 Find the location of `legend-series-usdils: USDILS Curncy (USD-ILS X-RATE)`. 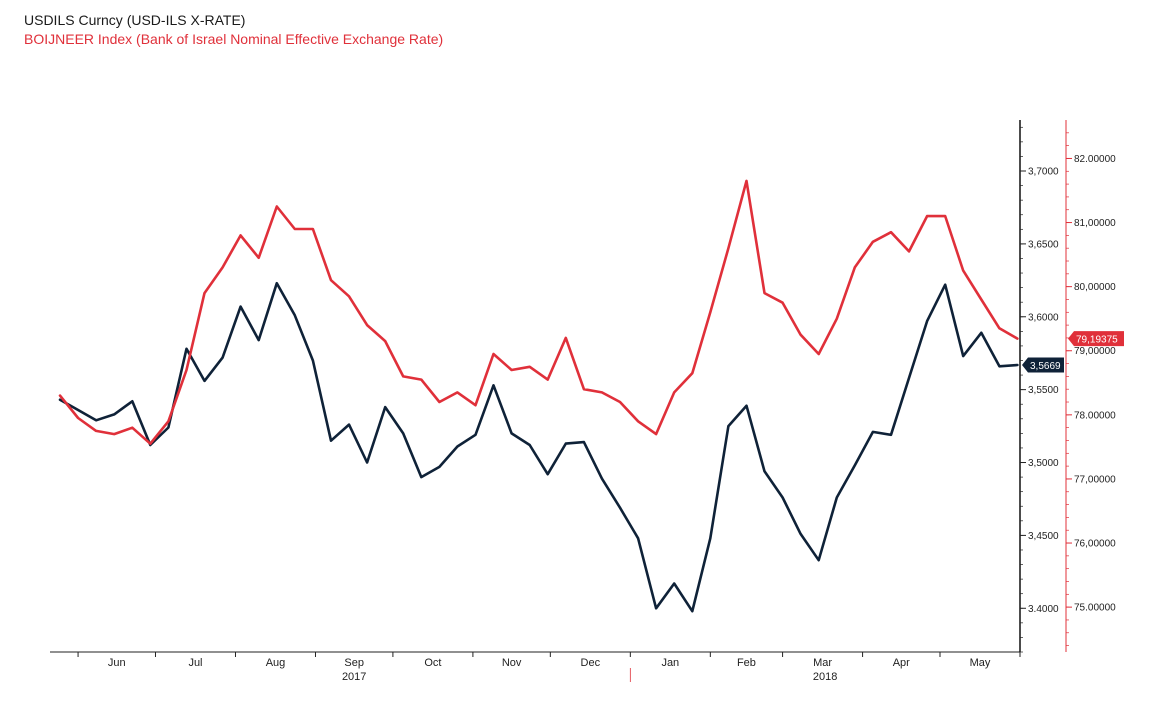

legend-series-usdils: USDILS Curncy (USD-ILS X-RATE) is located at coordinates (135, 20).